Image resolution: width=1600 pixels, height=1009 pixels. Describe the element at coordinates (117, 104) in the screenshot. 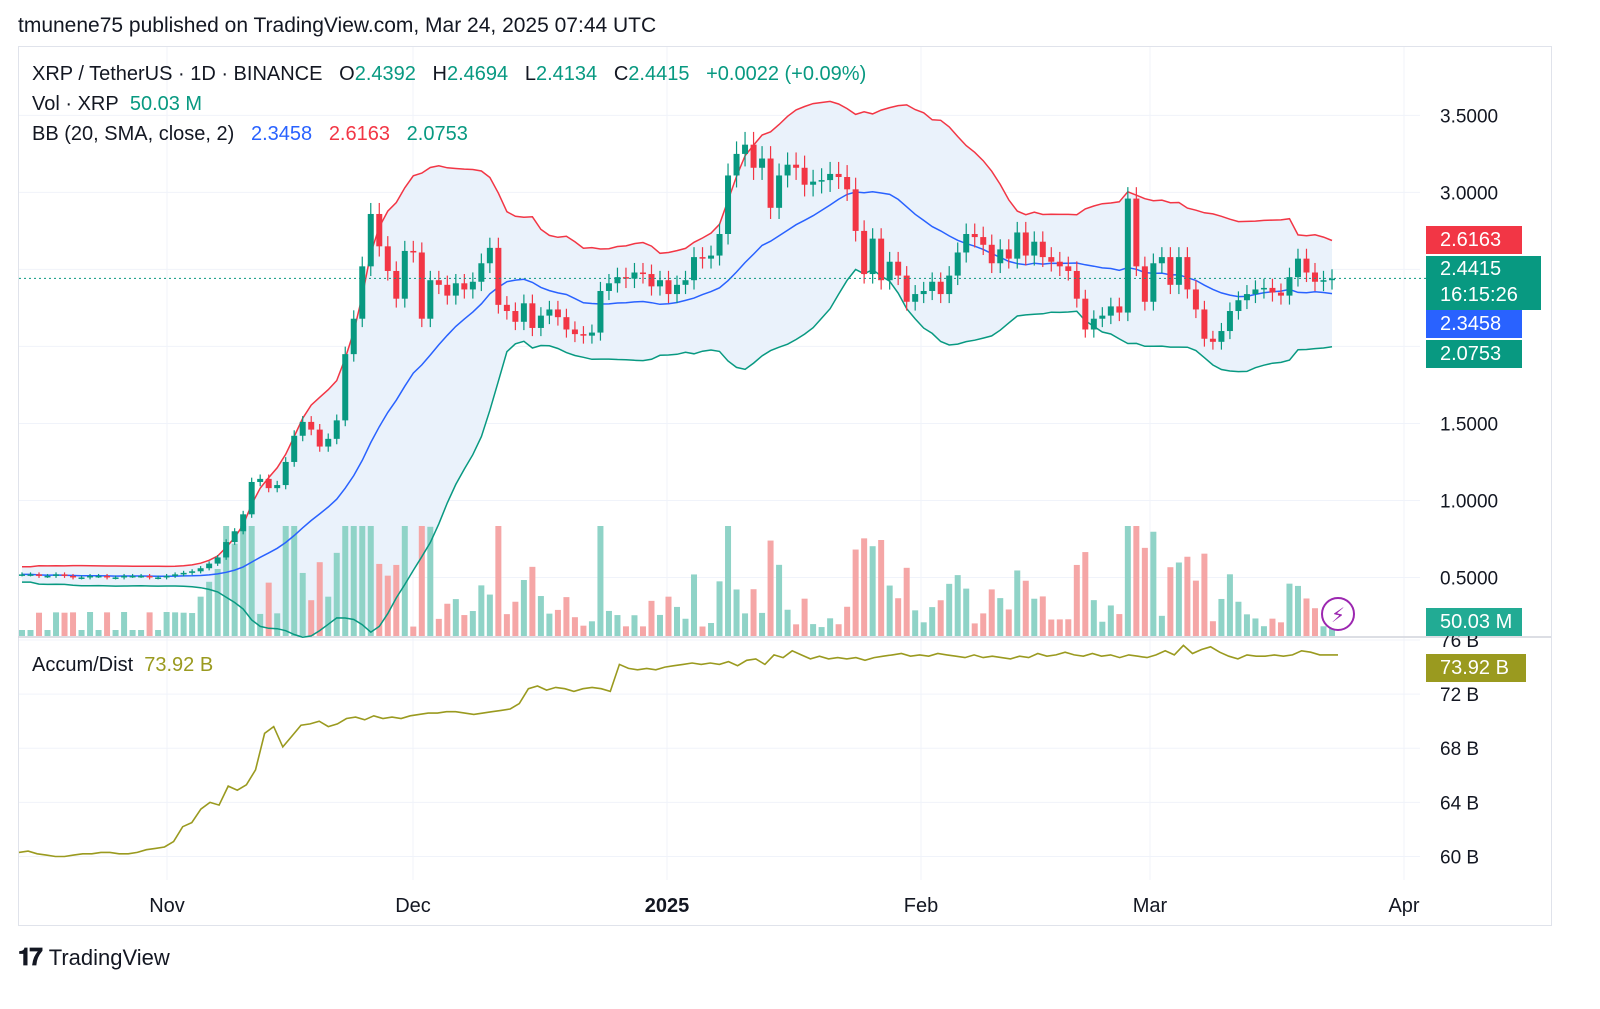

I see `volume-legend: Vol · XRP 50.03 M` at that location.